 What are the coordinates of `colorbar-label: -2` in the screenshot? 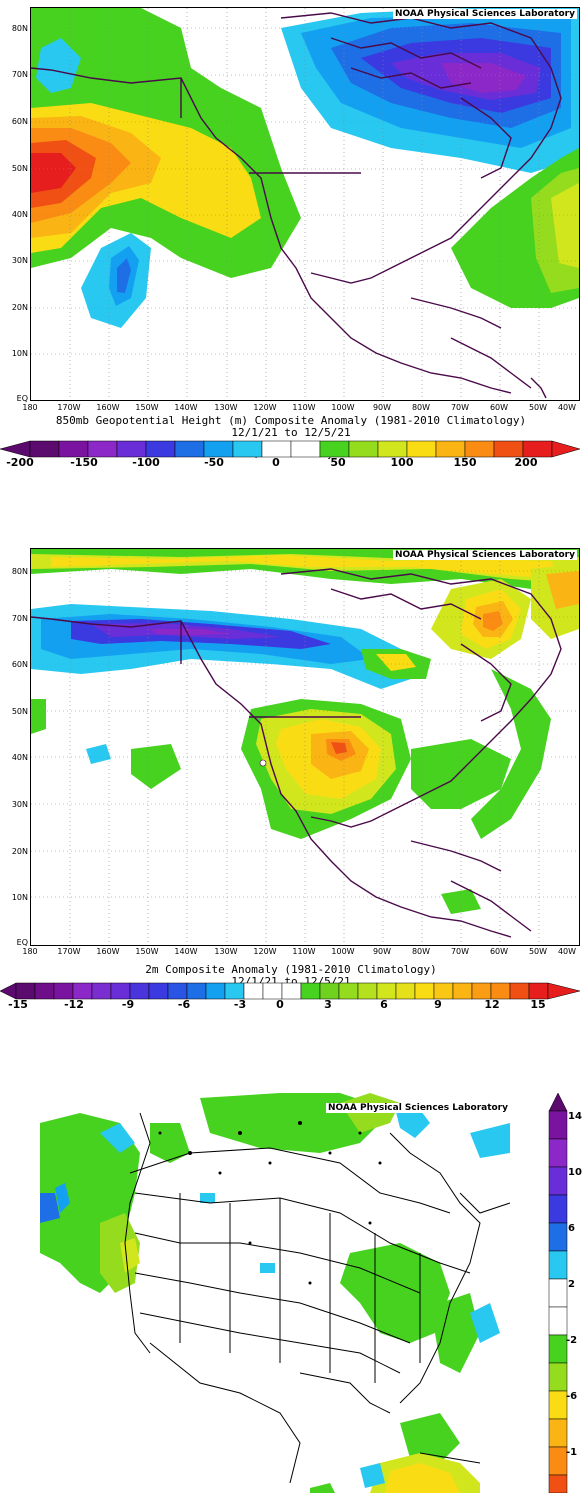 It's located at (572, 1340).